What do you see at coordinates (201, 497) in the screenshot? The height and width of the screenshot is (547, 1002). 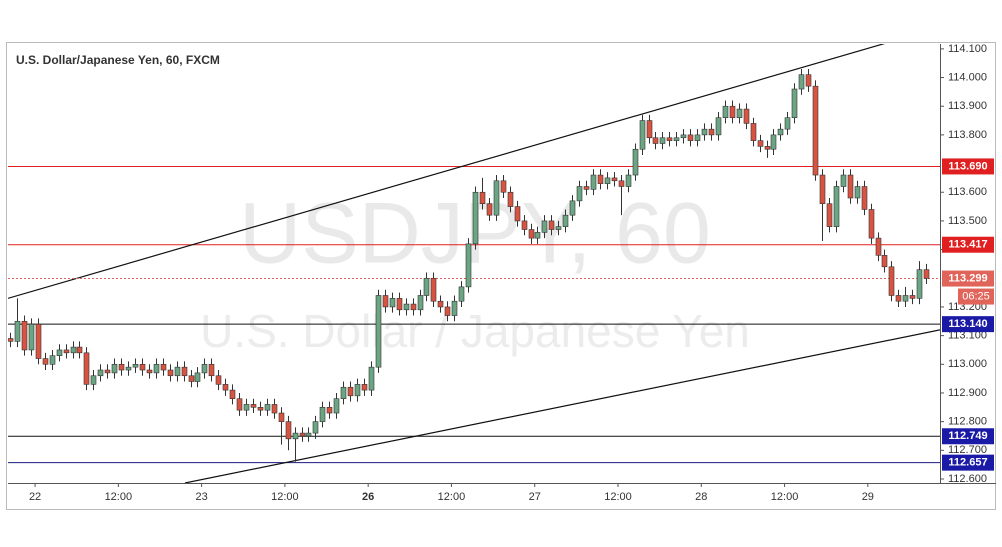 I see `x-tick-label: 23` at bounding box center [201, 497].